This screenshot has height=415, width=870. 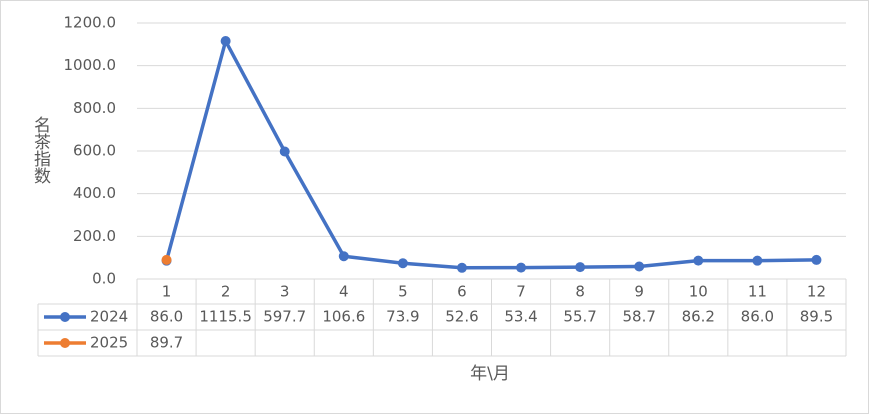 I want to click on y-tick-label: 200.0, so click(x=94, y=236).